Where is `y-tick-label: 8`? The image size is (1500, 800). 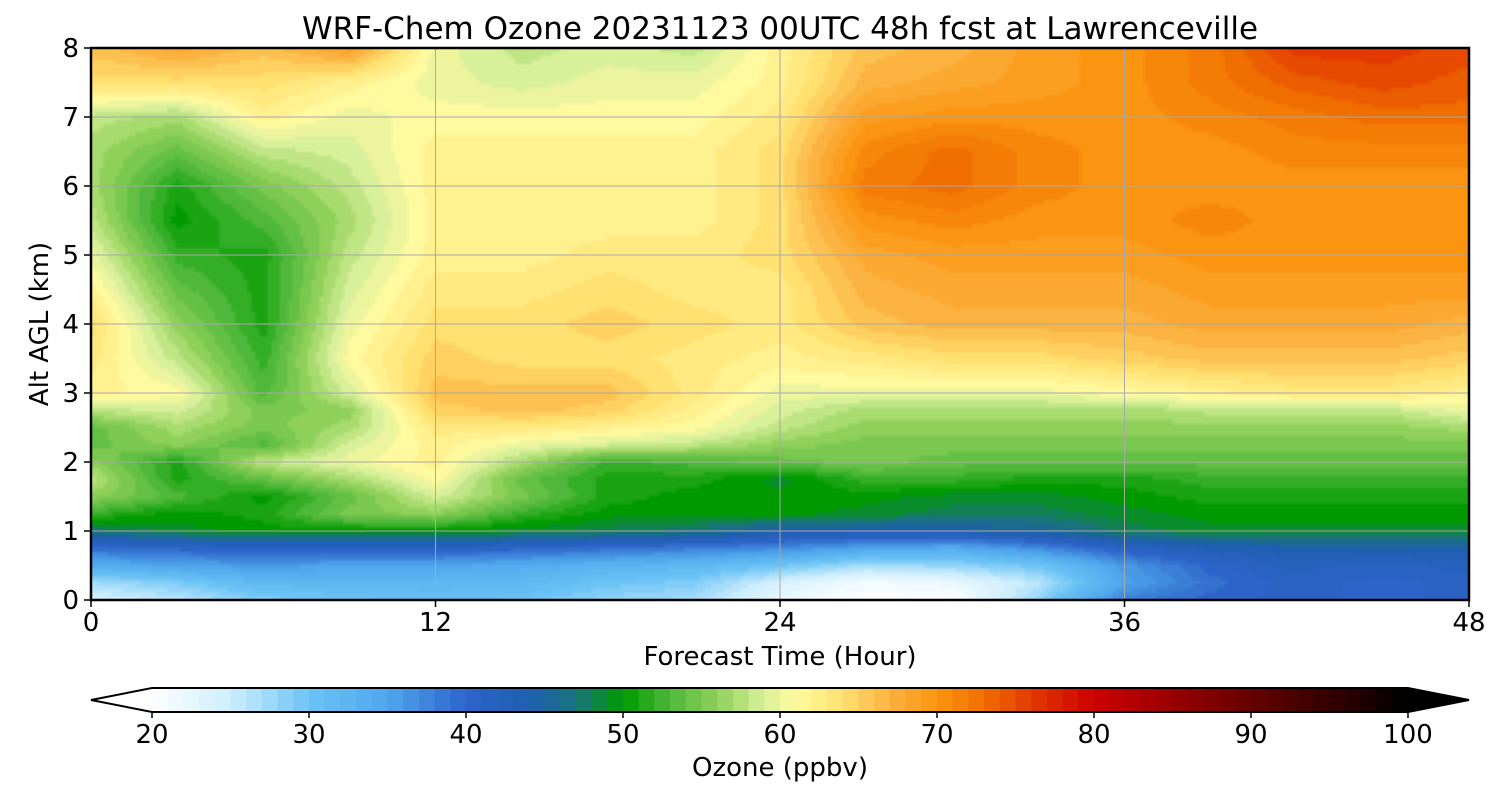 y-tick-label: 8 is located at coordinates (70, 49).